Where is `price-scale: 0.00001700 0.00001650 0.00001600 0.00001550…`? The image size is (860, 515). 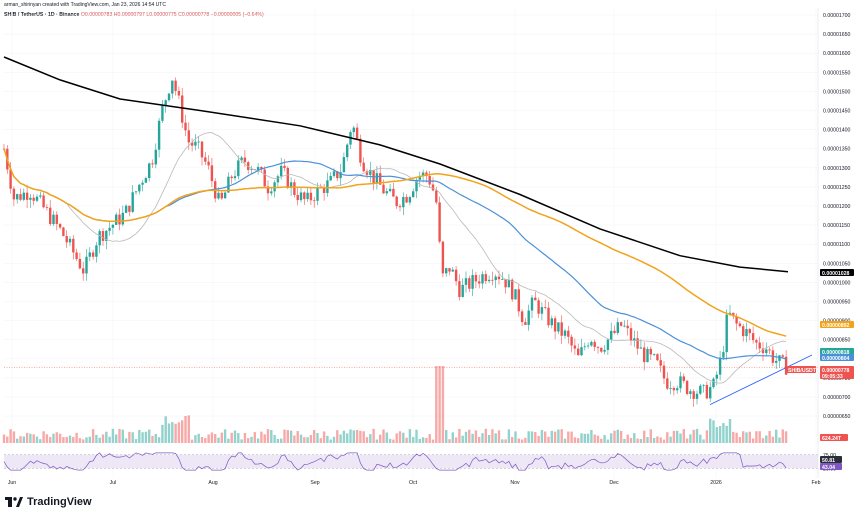
price-scale: 0.00001700 0.00001650 0.00001600 0.00001550… is located at coordinates (834, 243).